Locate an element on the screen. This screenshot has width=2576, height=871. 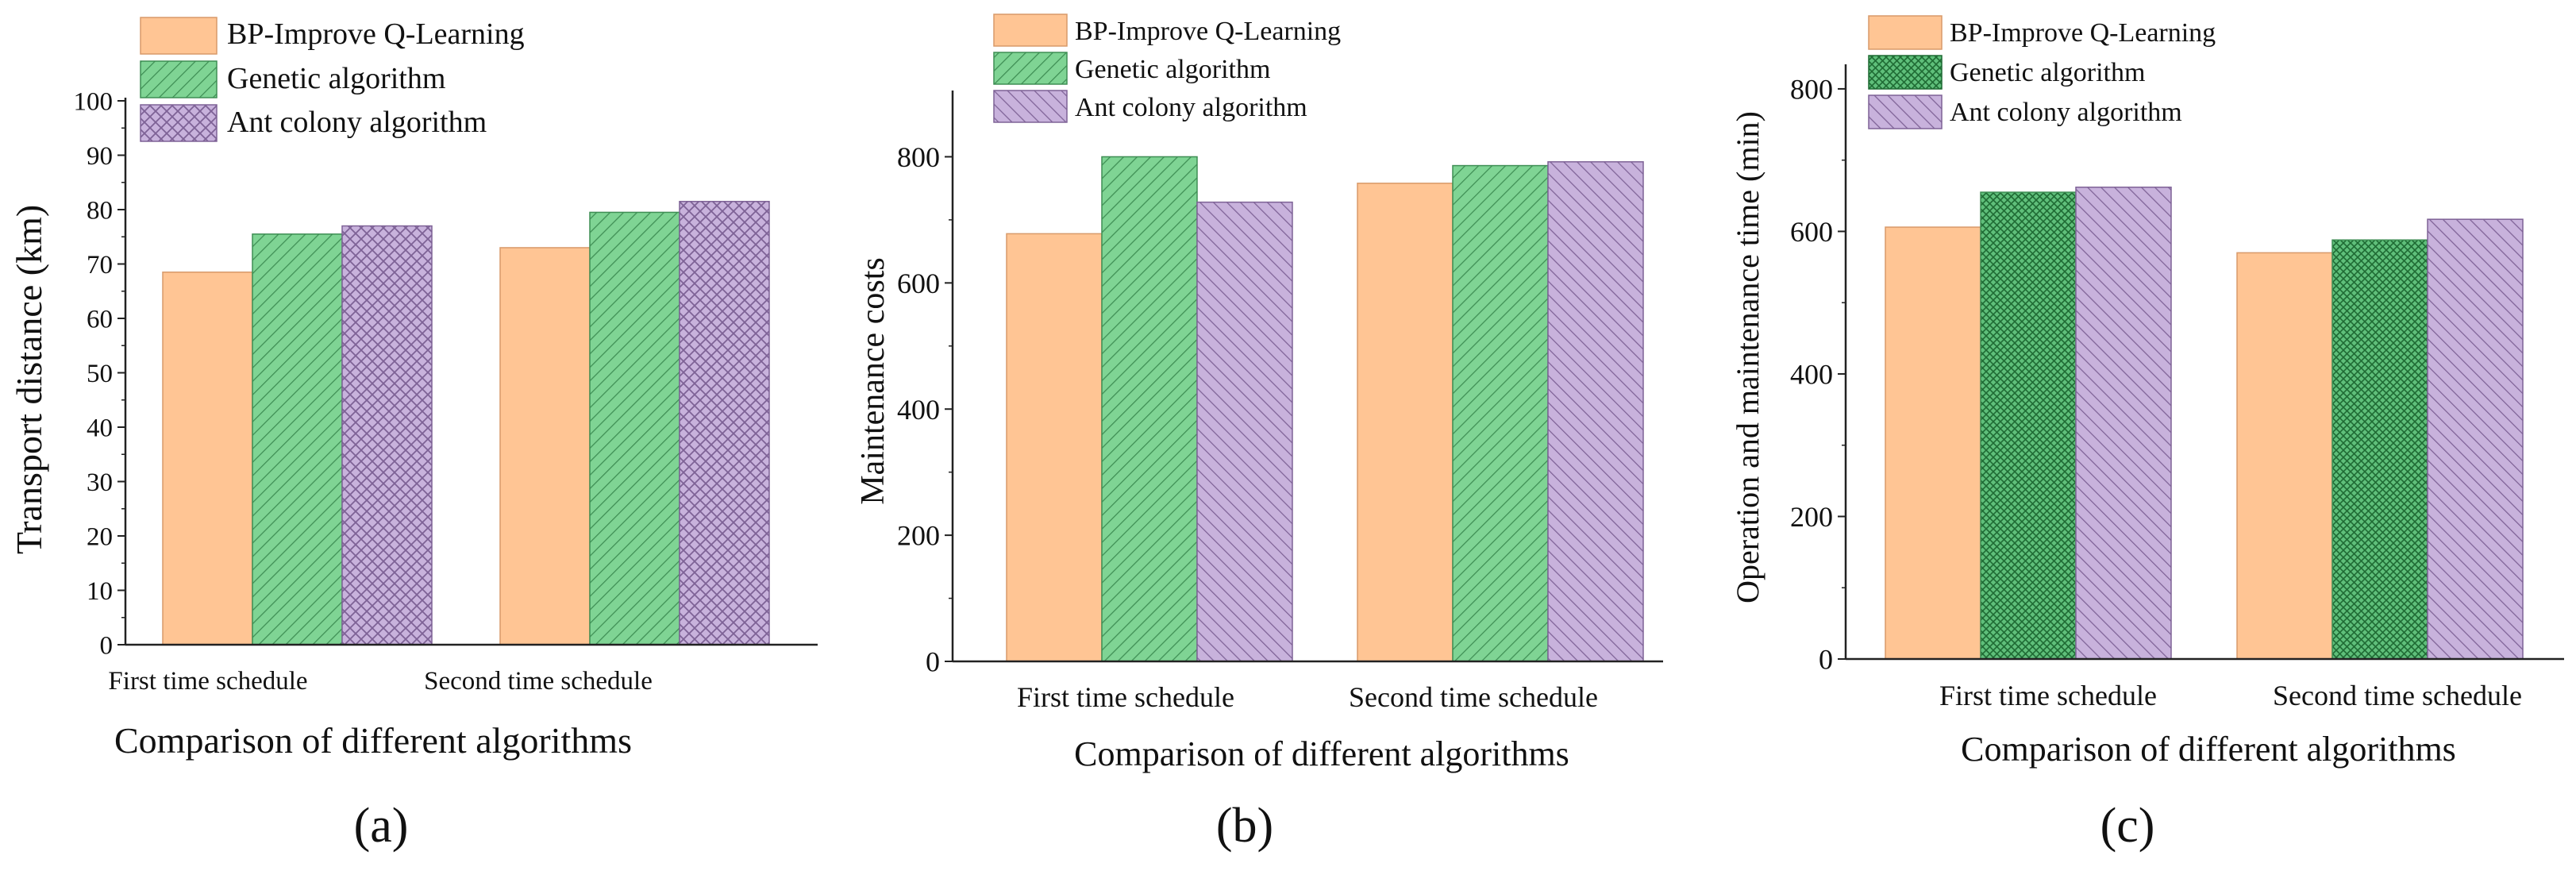
panel-b-ytick-label: 800 is located at coordinates (918, 157).